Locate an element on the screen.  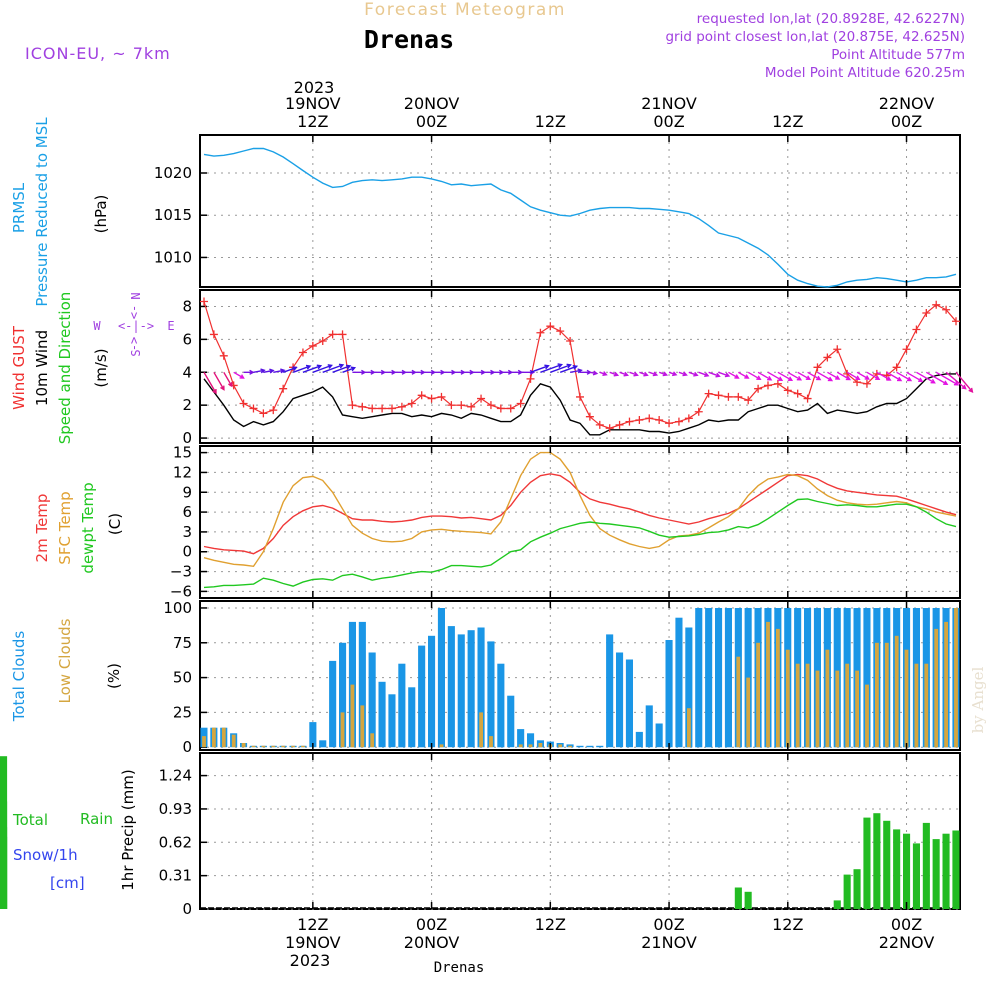
temp-sfc-label: SFC Temp is located at coordinates (65, 527).